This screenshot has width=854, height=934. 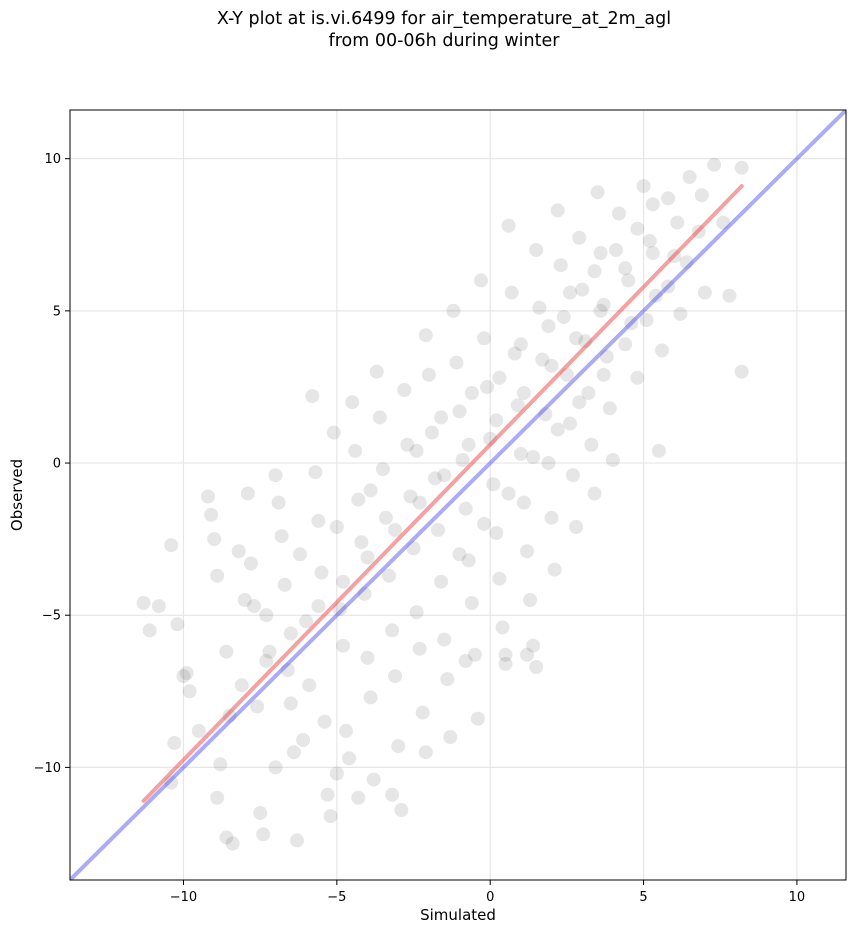 I want to click on x-axis-ticks: −10 −5 0 5 10, so click(x=487, y=892).